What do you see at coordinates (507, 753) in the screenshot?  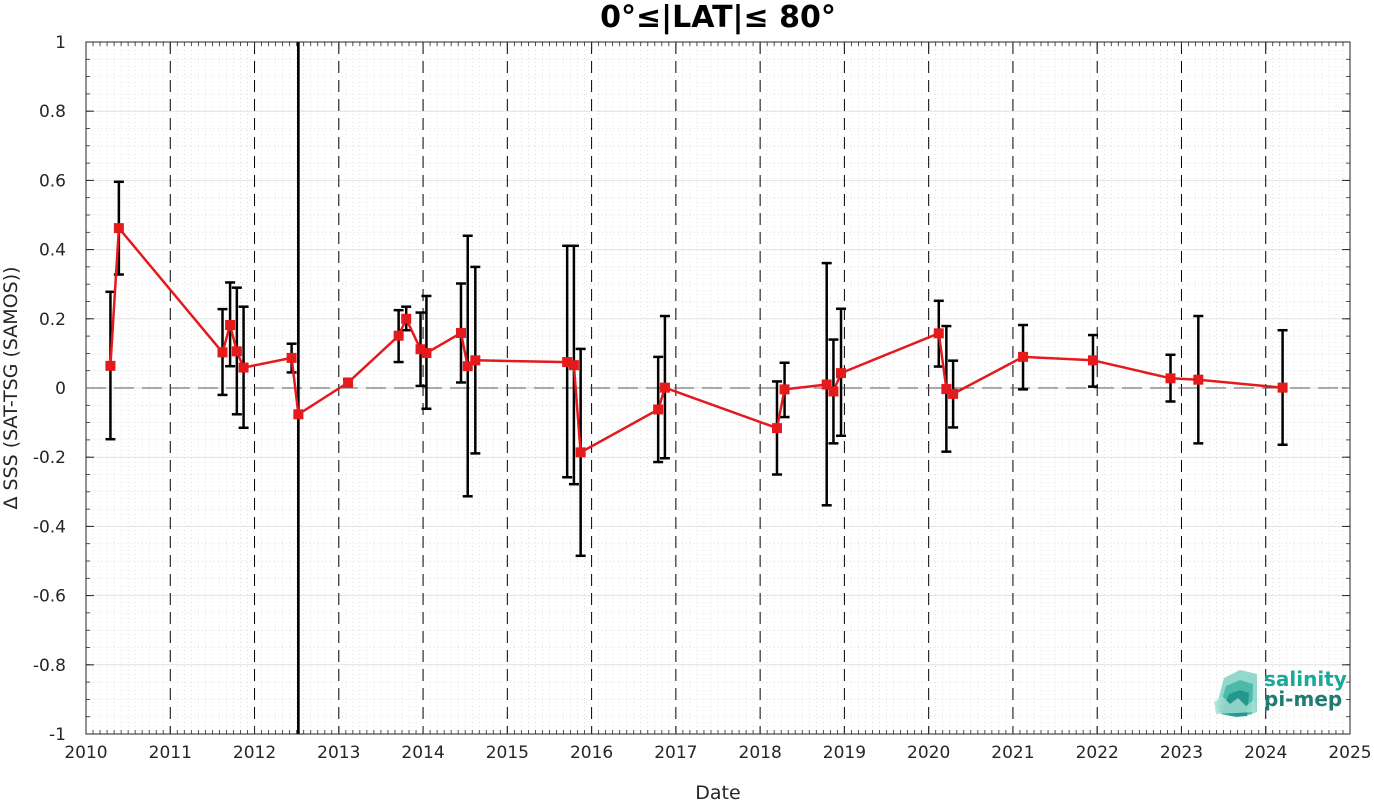 I see `x-tick-label: 2015` at bounding box center [507, 753].